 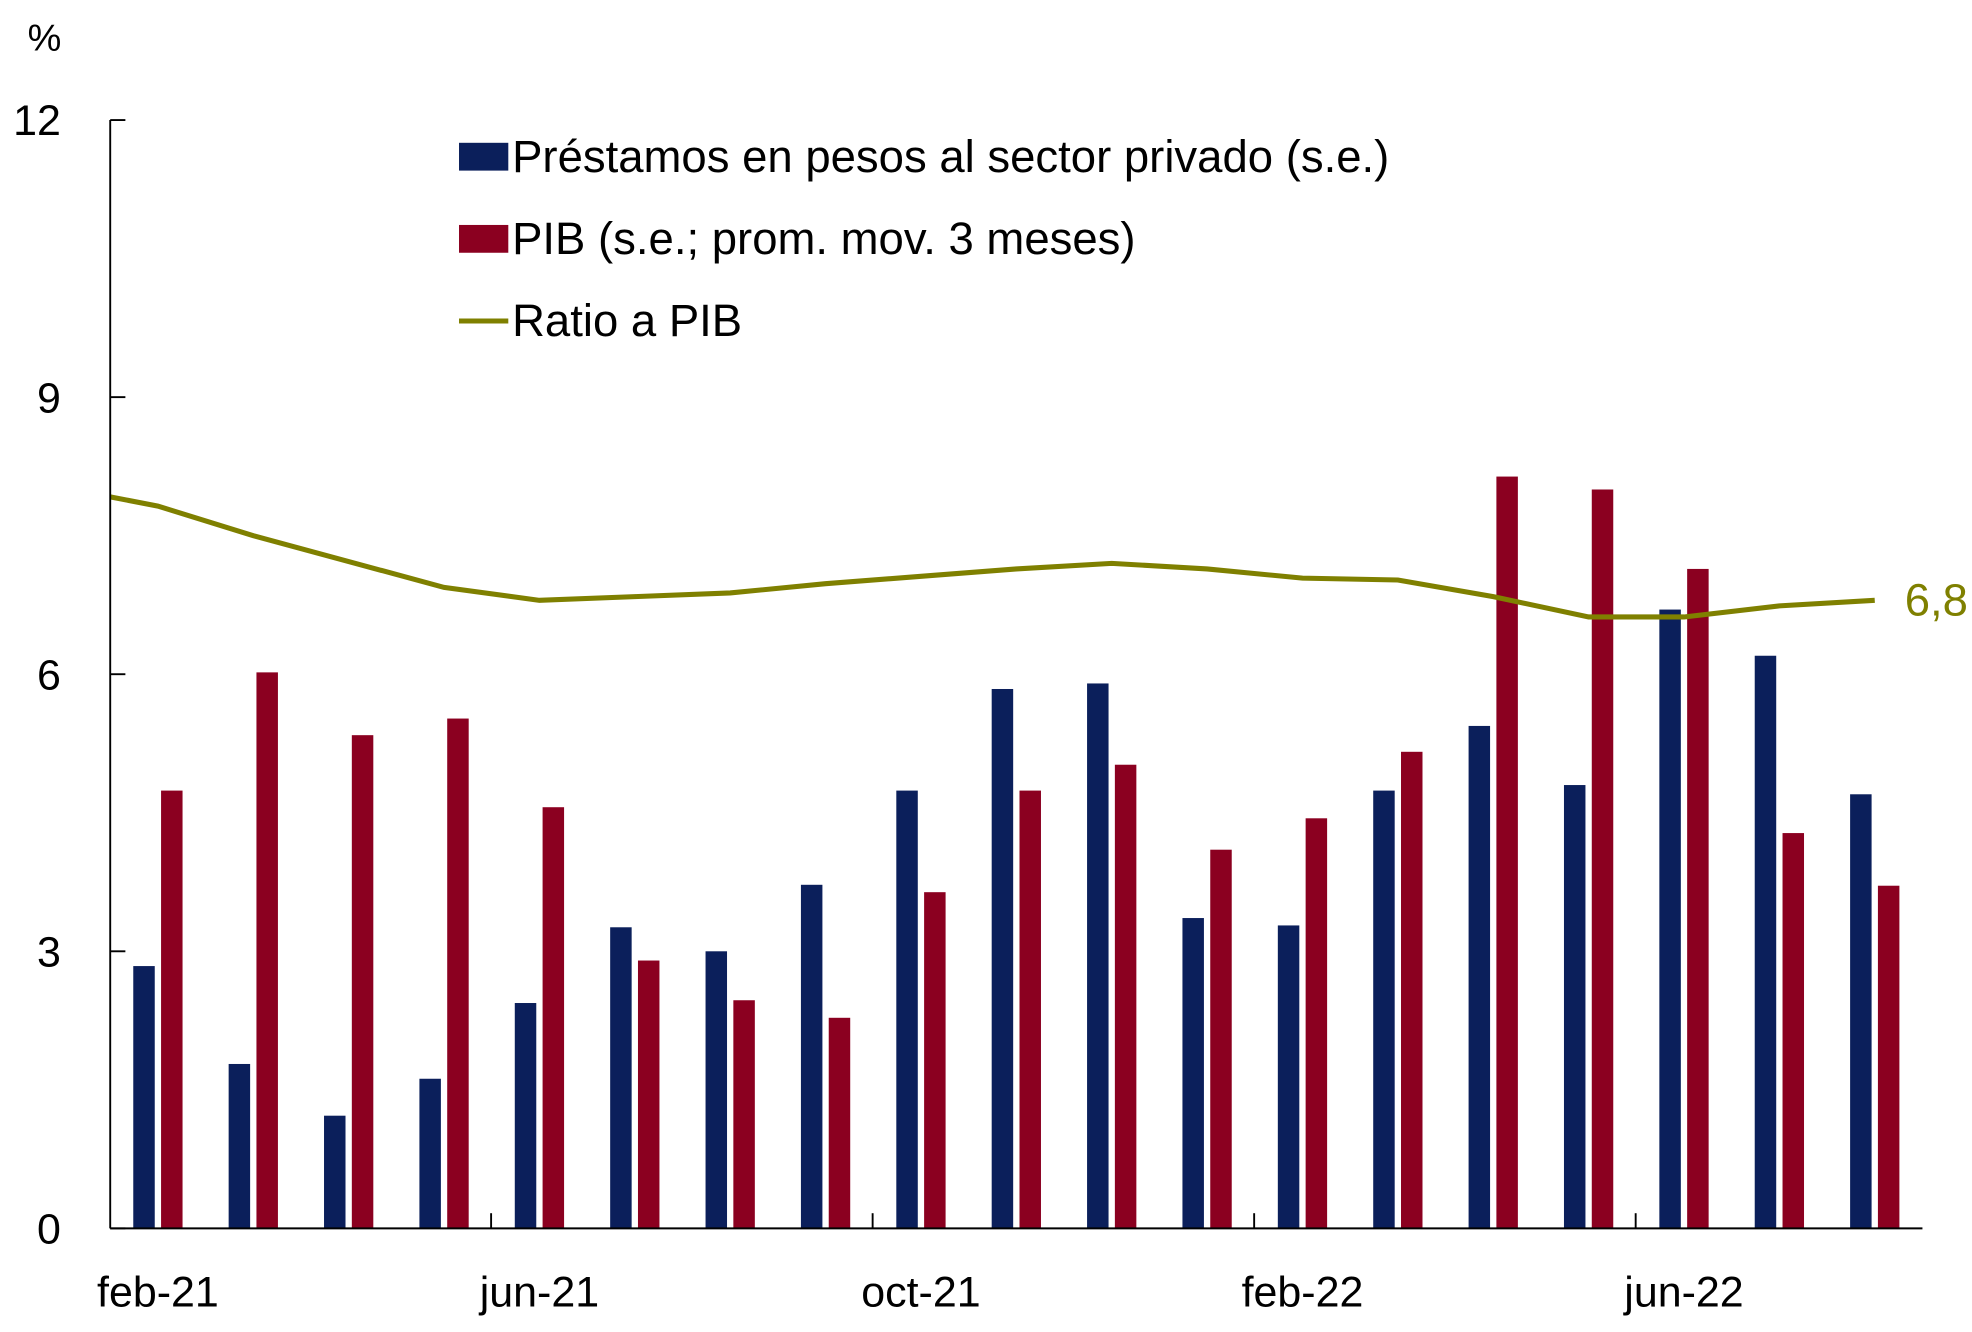 I want to click on legend-item-ratio: Ratio a PIB, so click(x=600, y=320).